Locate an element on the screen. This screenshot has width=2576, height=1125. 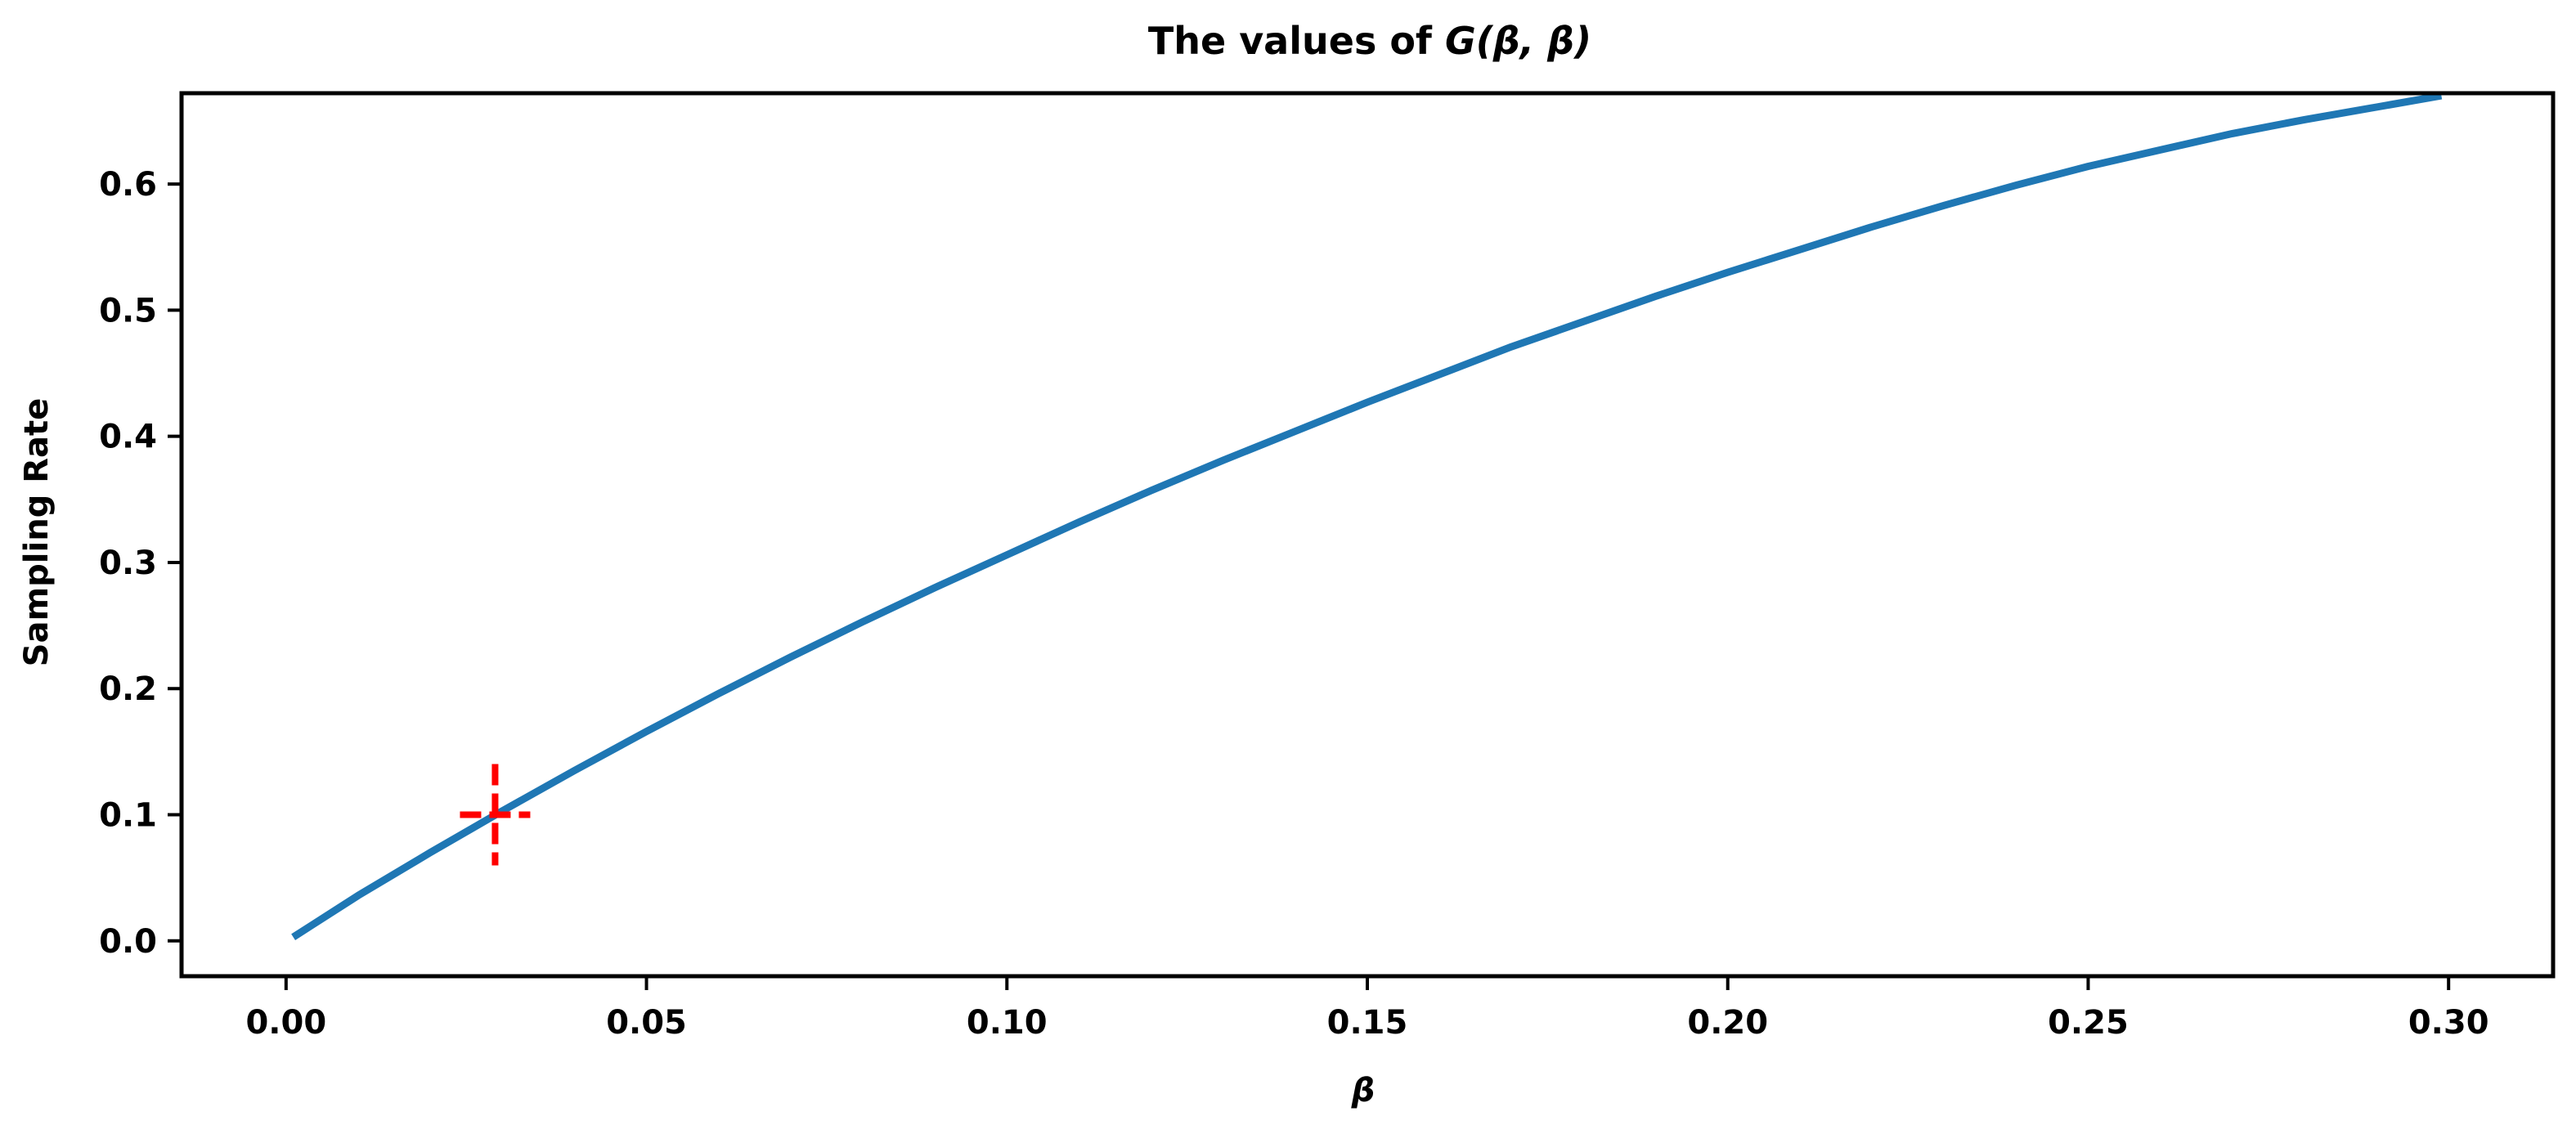
y-tick-label: 0.3 is located at coordinates (128, 563).